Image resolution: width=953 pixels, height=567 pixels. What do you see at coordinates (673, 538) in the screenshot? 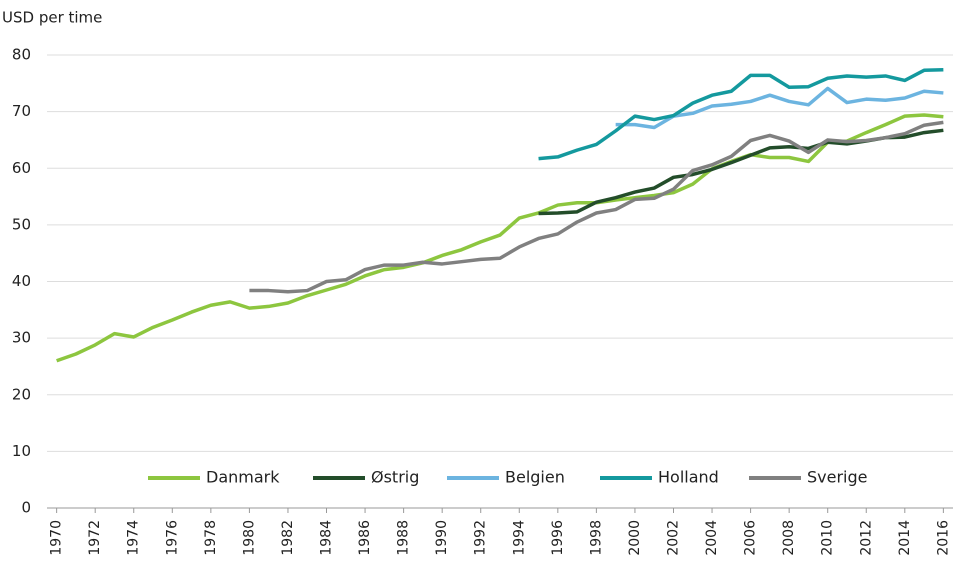
I see `x-tick-label: 2002` at bounding box center [673, 538].